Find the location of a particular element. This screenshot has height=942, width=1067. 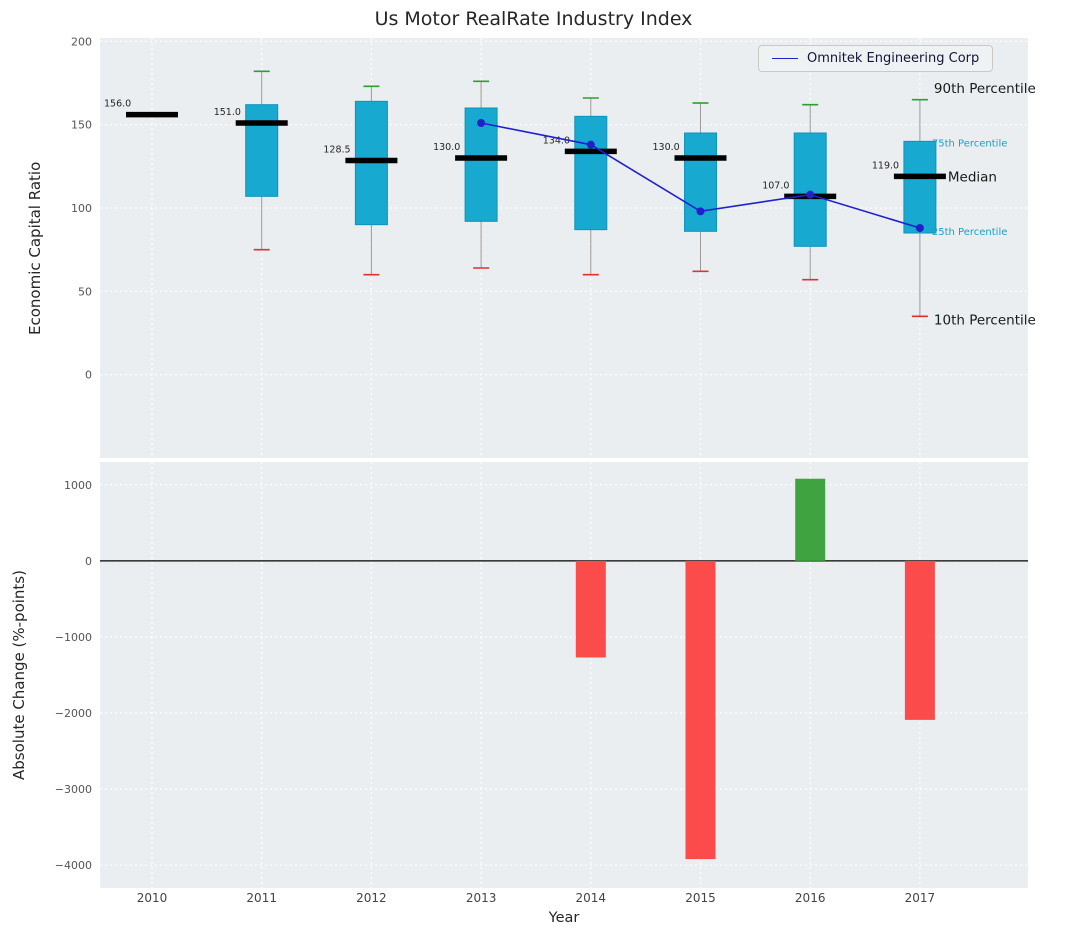

percentile-label: Median is located at coordinates (972, 177).